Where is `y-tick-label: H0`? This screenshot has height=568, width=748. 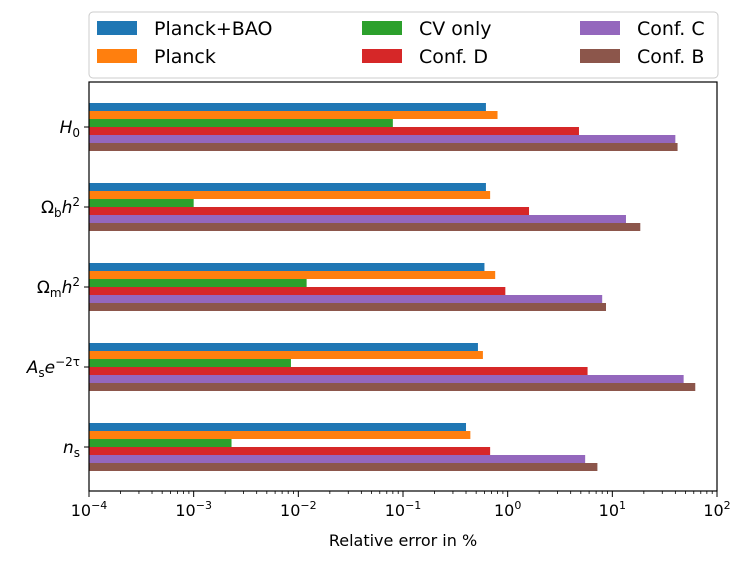 y-tick-label: H0 is located at coordinates (70, 129).